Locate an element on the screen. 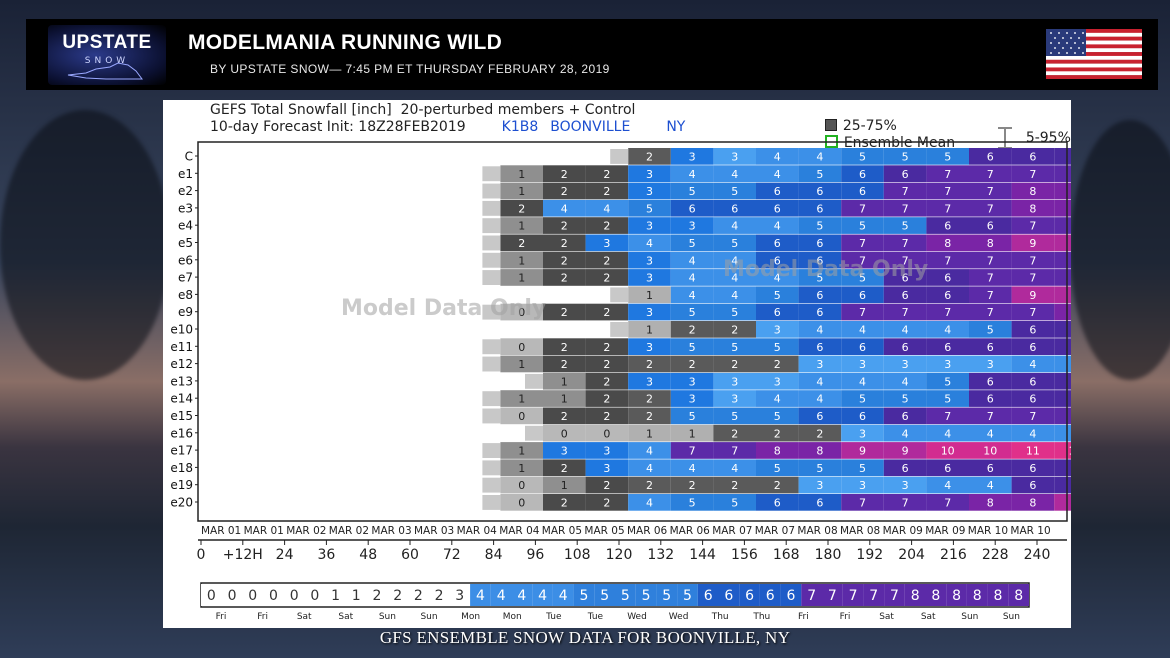 This screenshot has height=658, width=1170. date-tick-label: MAR 07 is located at coordinates (732, 531).